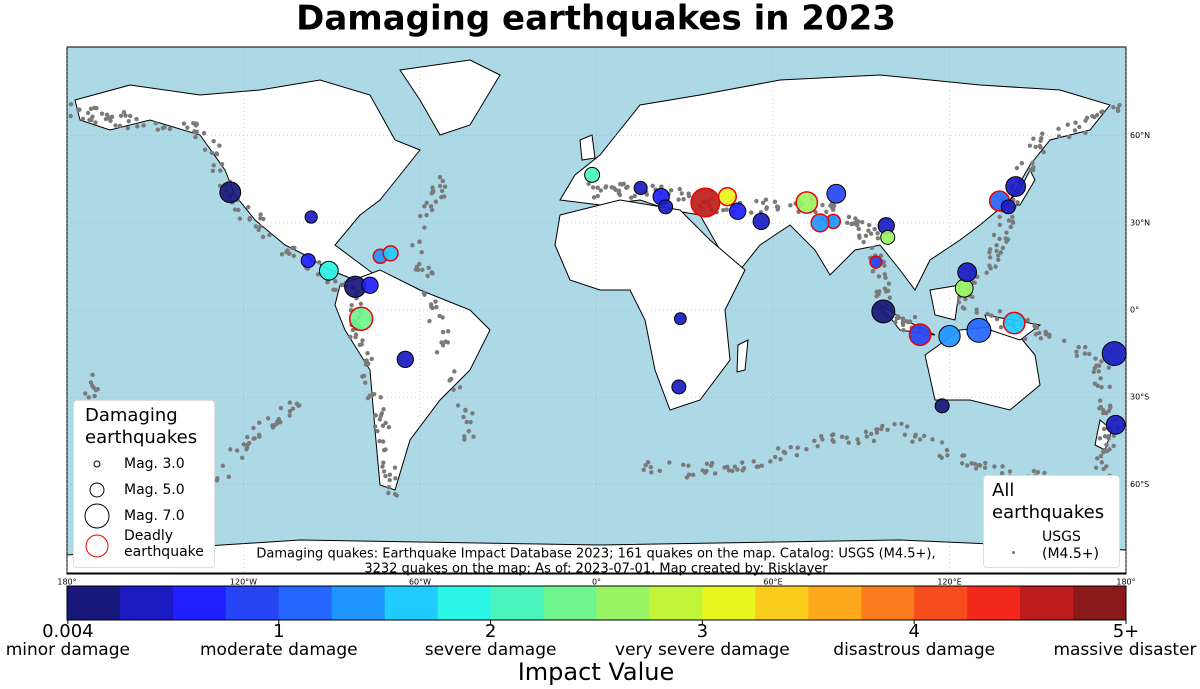  I want to click on colorbar-description: very severe damage, so click(702, 650).